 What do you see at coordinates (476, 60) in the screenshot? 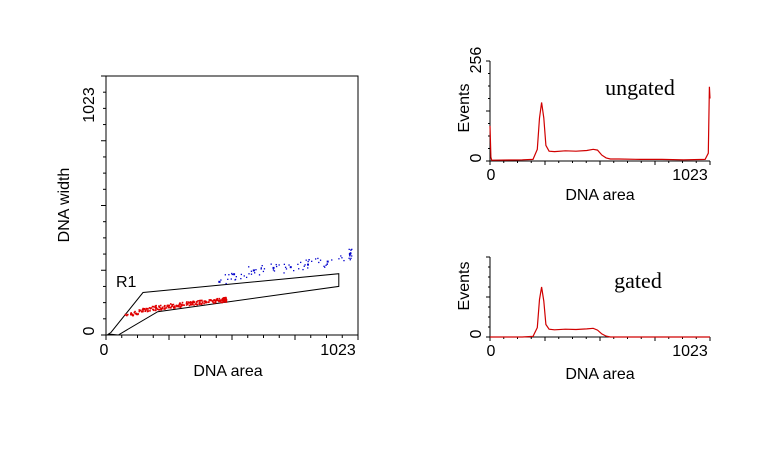
I see `ungated-ytick-256: 256` at bounding box center [476, 60].